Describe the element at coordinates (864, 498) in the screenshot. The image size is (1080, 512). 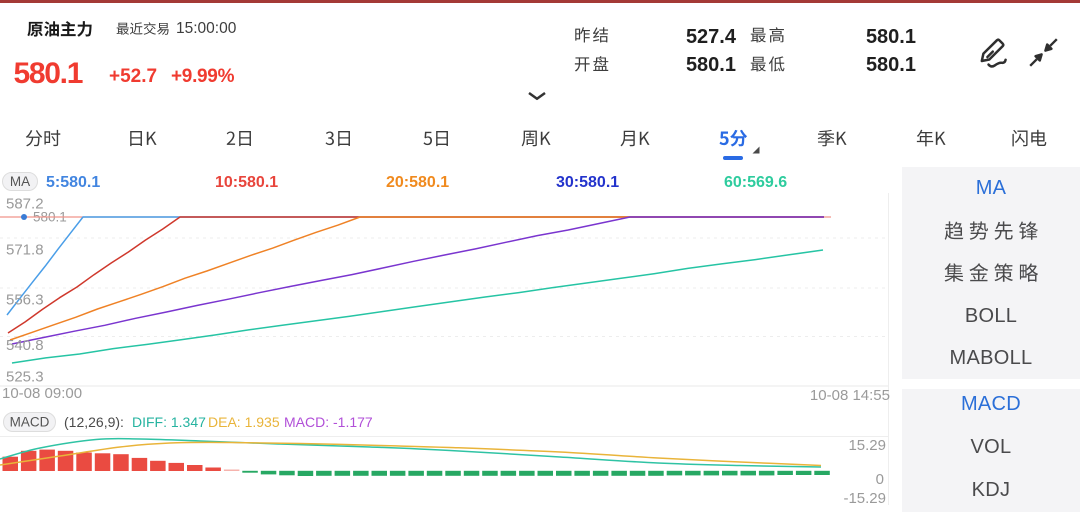
I see `svg-text: -15.29` at that location.